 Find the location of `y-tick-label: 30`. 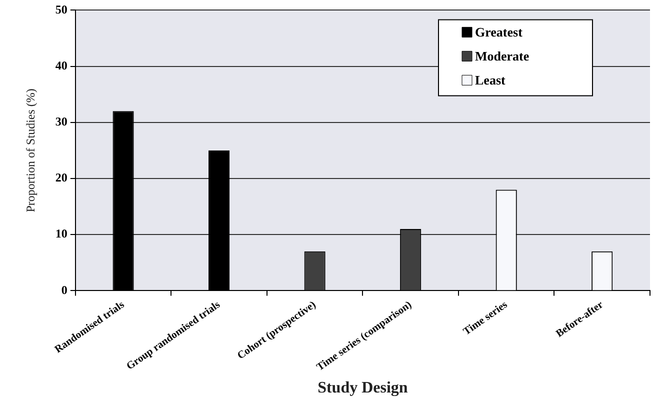

y-tick-label: 30 is located at coordinates (61, 121).